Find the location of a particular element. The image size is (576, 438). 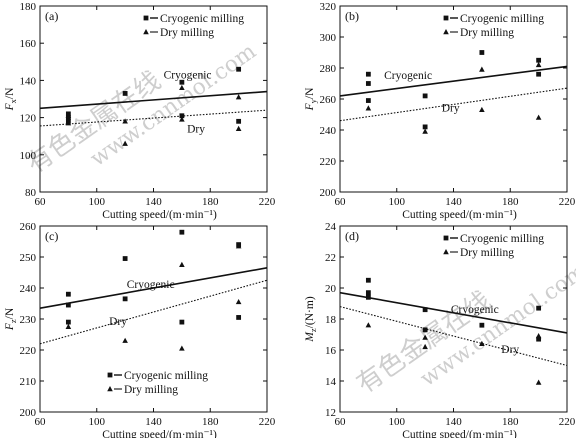

y-tick-label: 180 is located at coordinates (28, 7).